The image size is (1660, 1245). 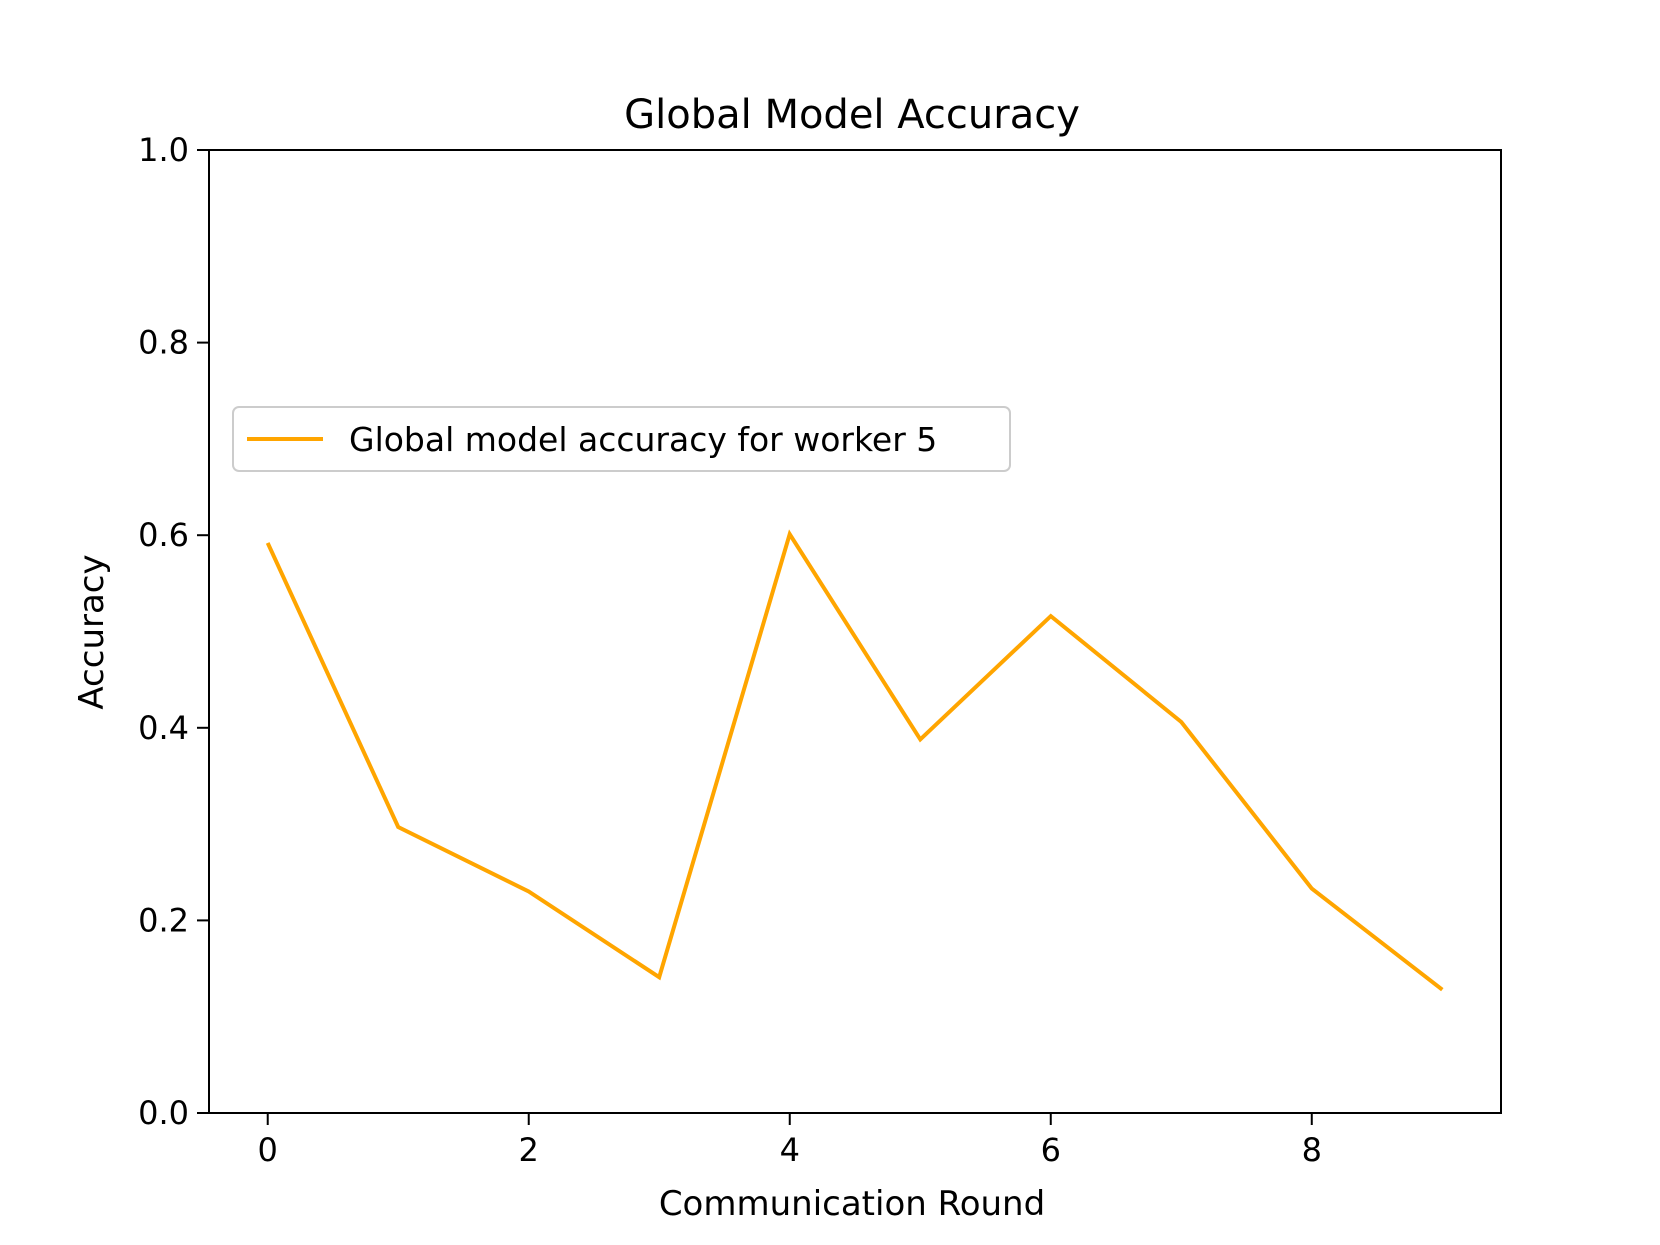 I want to click on legend-box, so click(x=621, y=439).